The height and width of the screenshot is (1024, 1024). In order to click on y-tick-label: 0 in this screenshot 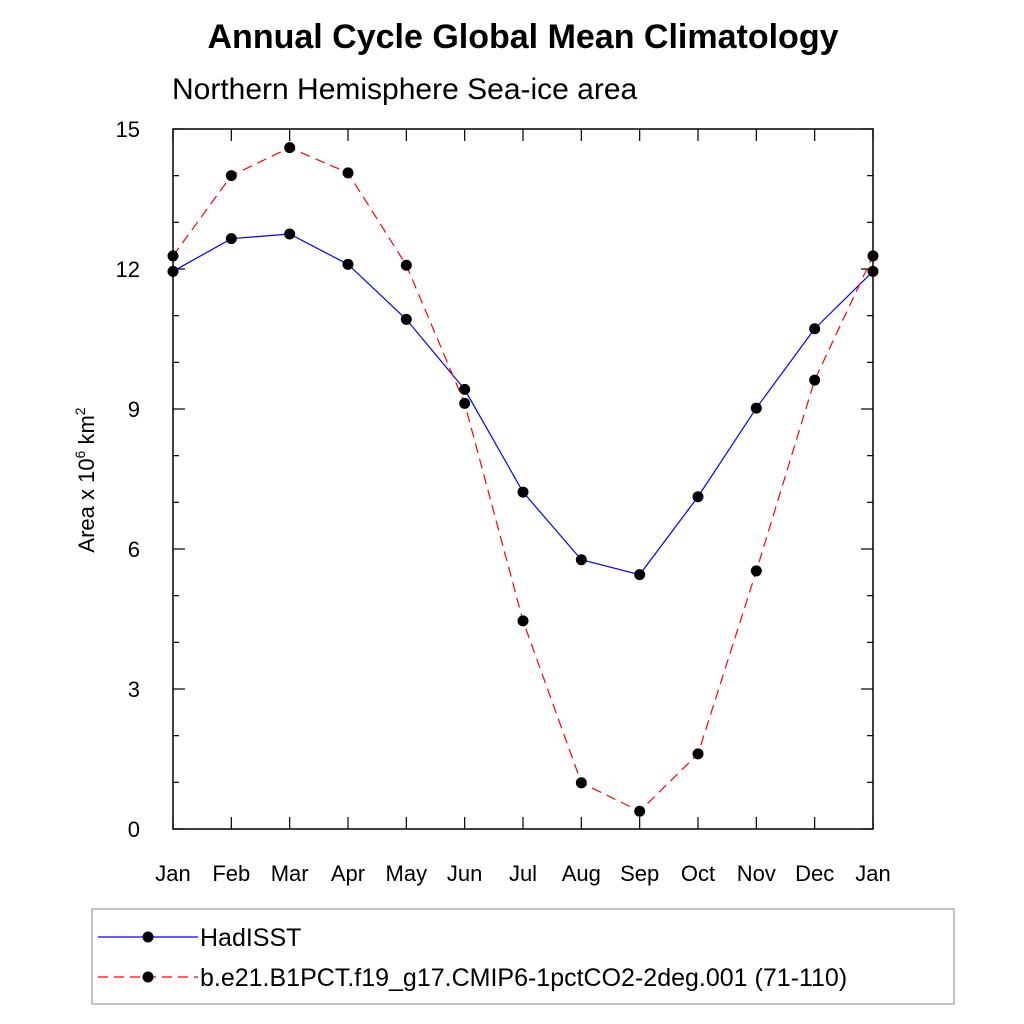, I will do `click(134, 829)`.